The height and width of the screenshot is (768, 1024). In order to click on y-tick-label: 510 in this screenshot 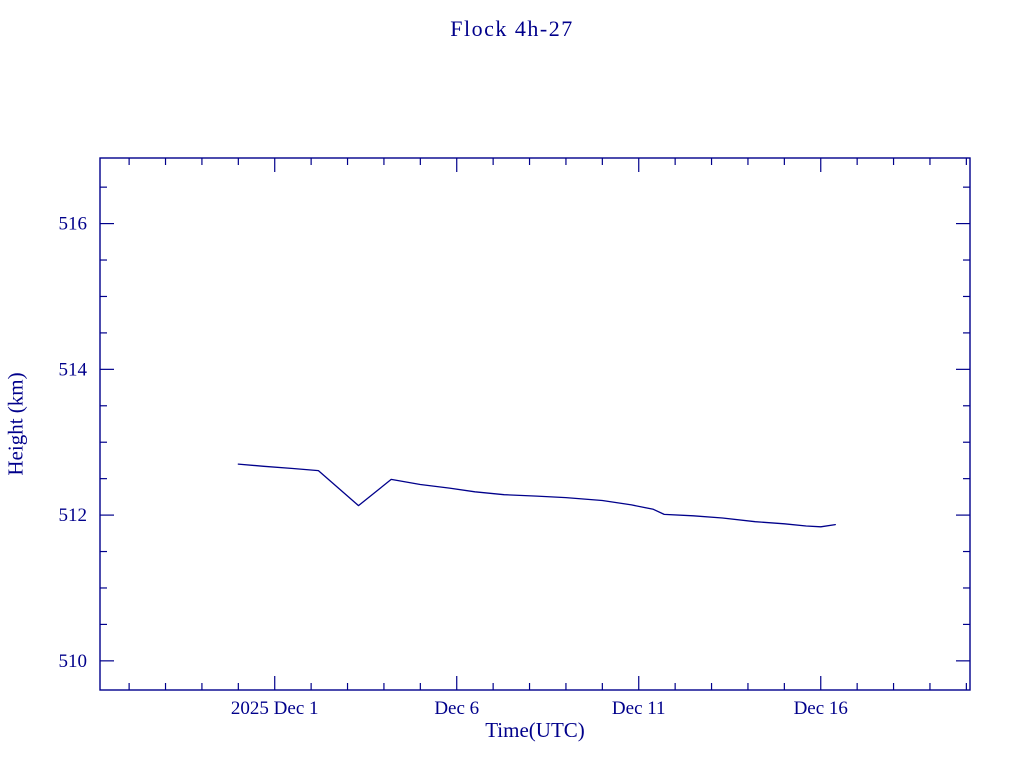, I will do `click(73, 661)`.